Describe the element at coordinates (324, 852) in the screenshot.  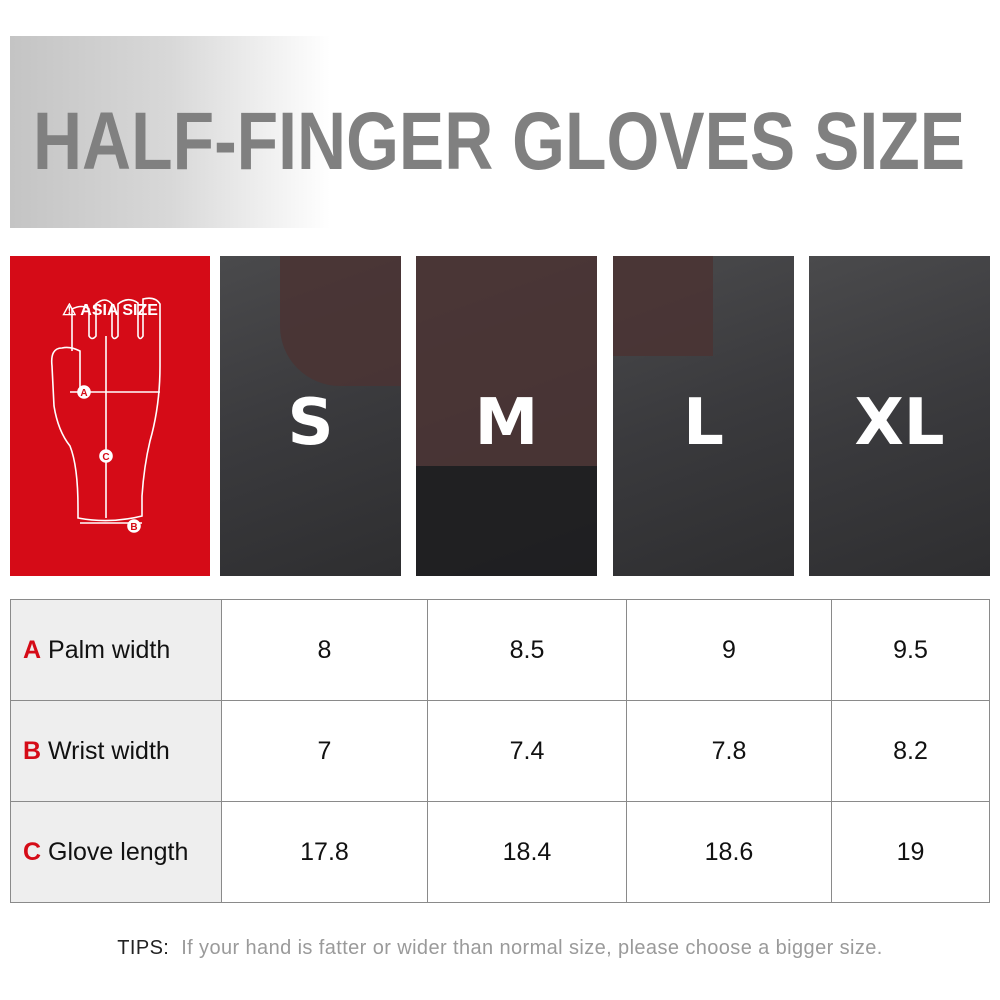
I see `table-cell: 17.8` at that location.